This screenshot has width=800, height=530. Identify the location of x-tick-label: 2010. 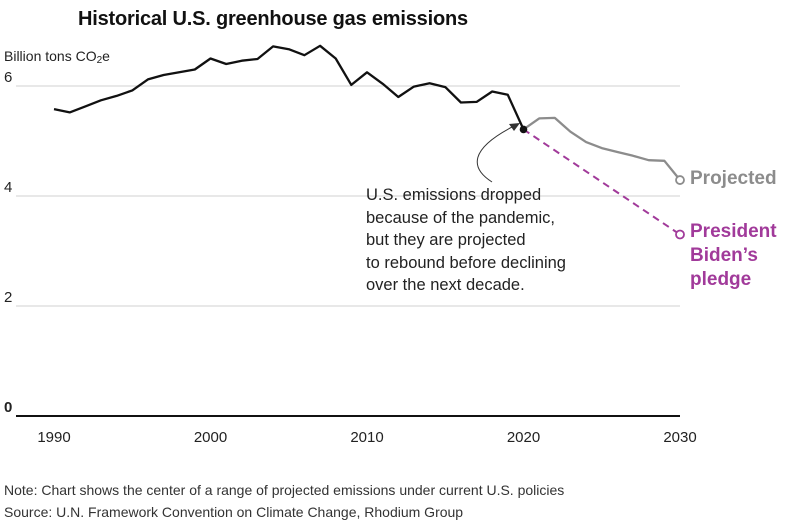
(366, 437).